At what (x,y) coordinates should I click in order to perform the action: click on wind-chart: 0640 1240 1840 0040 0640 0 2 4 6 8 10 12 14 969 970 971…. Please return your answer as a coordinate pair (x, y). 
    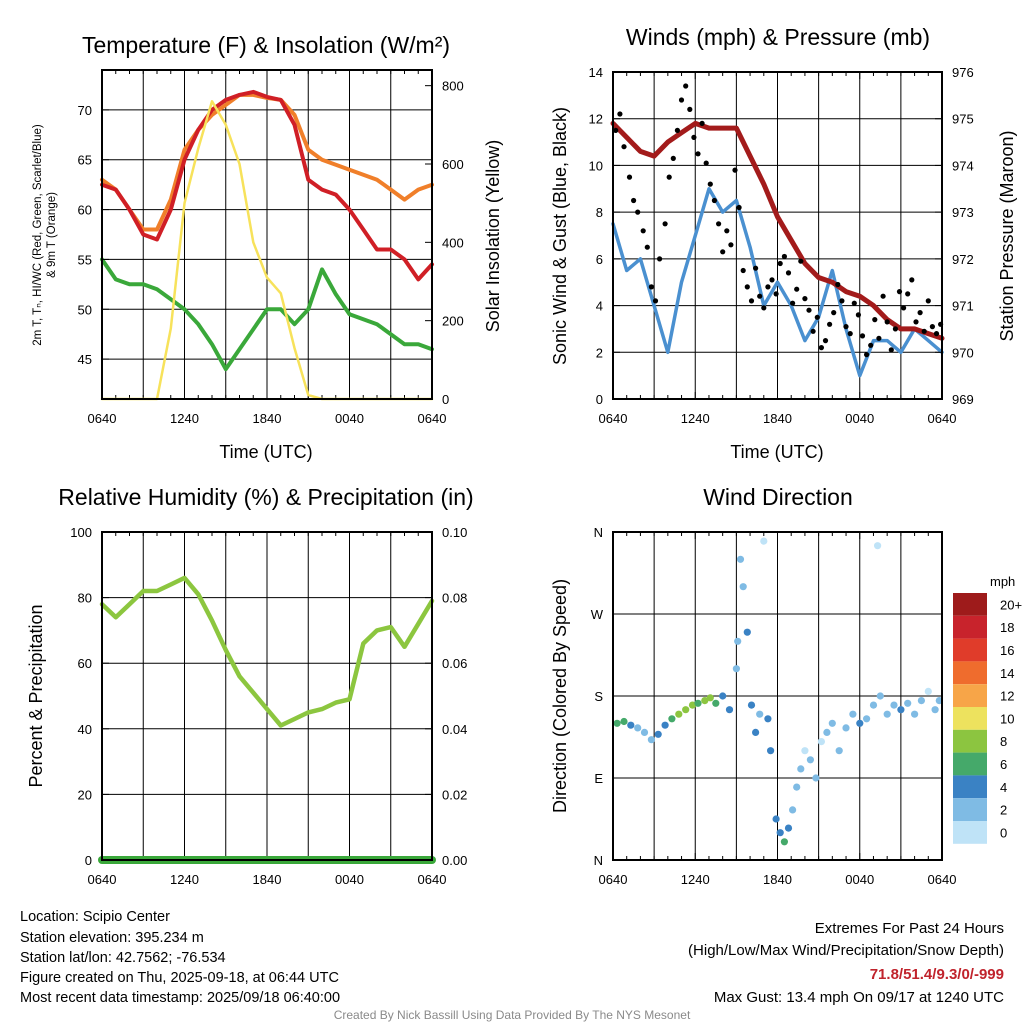
    Looking at the image, I should click on (781, 245).